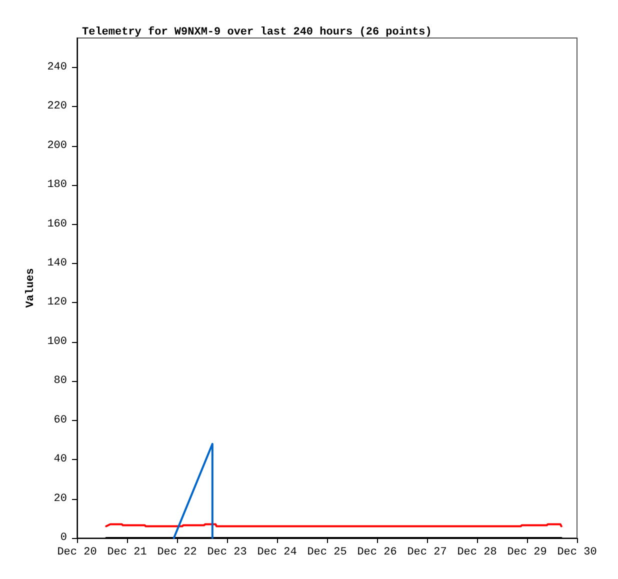  What do you see at coordinates (63, 538) in the screenshot?
I see `y-tick-label: 0` at bounding box center [63, 538].